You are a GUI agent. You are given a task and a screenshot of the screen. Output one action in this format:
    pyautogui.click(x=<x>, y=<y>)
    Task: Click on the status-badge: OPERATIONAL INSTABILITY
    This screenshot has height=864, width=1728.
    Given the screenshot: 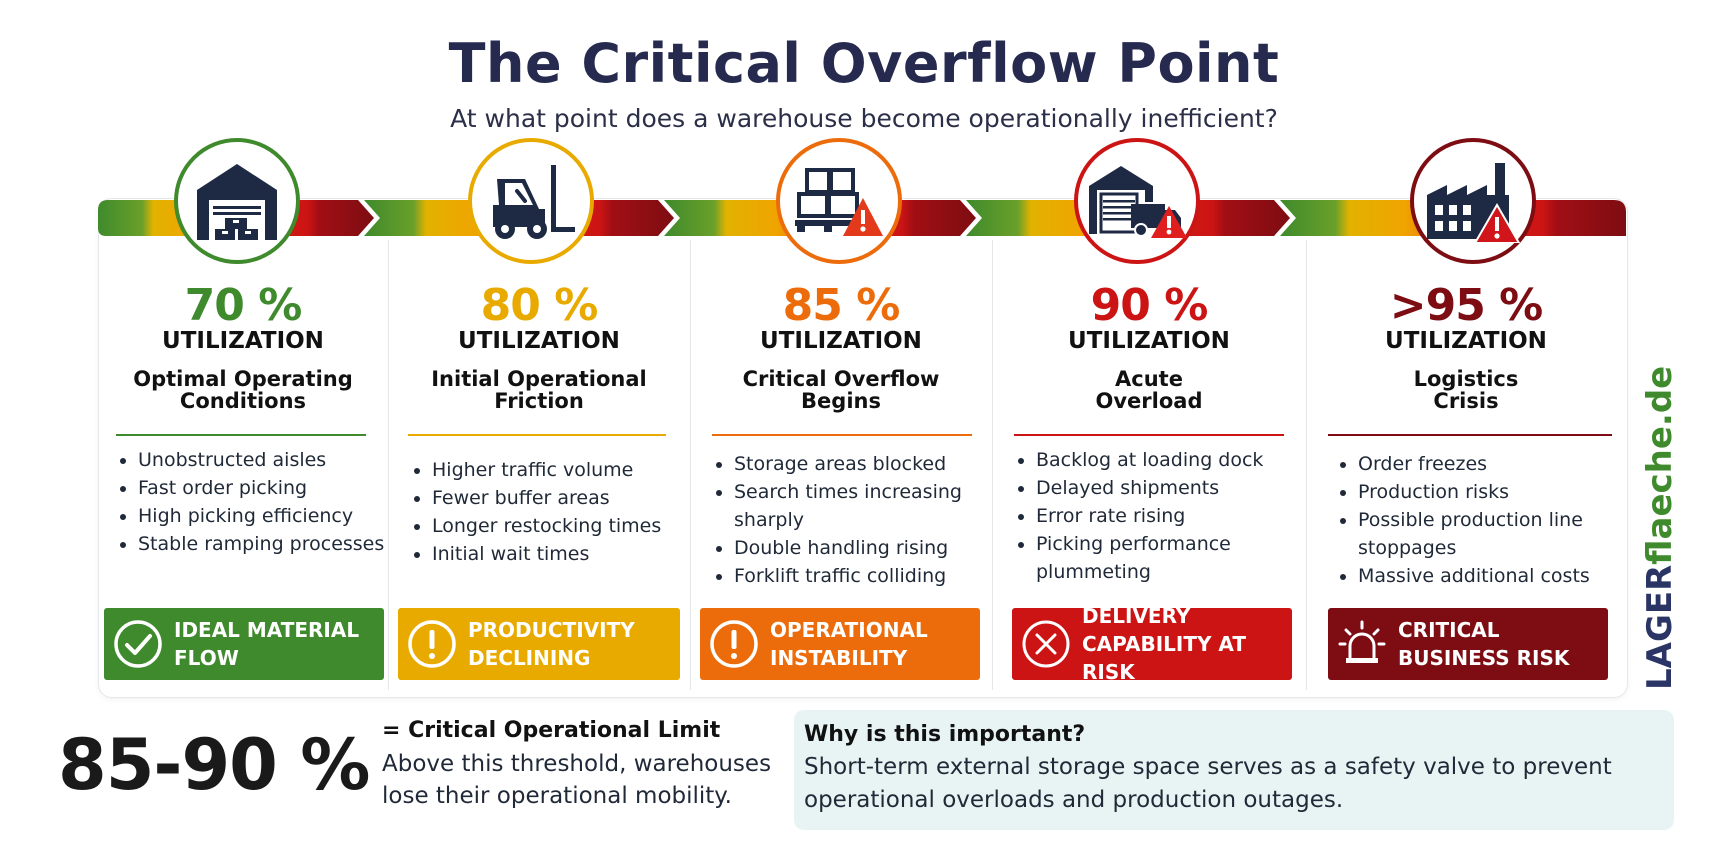 What is the action you would take?
    pyautogui.click(x=840, y=644)
    